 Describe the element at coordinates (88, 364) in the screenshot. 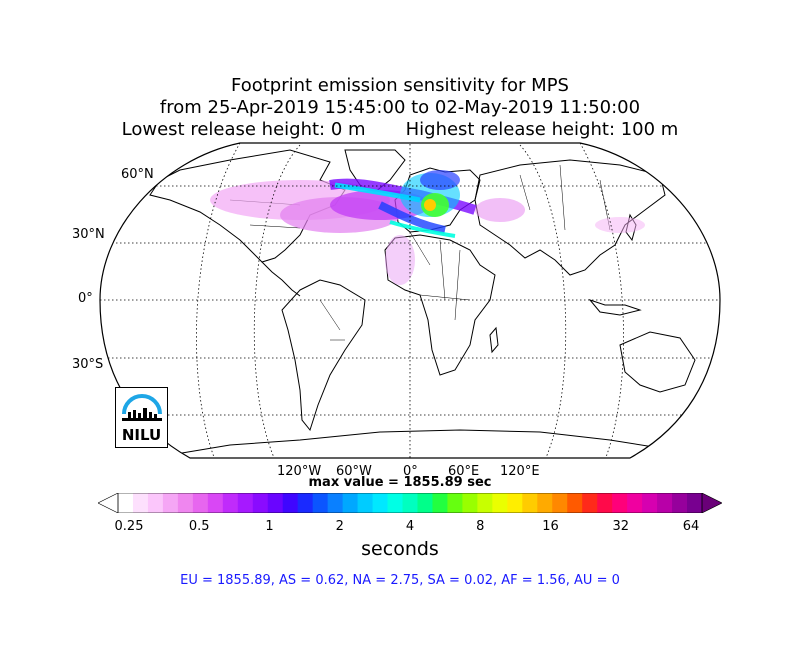

I see `lat-label-30s: 30°S` at that location.